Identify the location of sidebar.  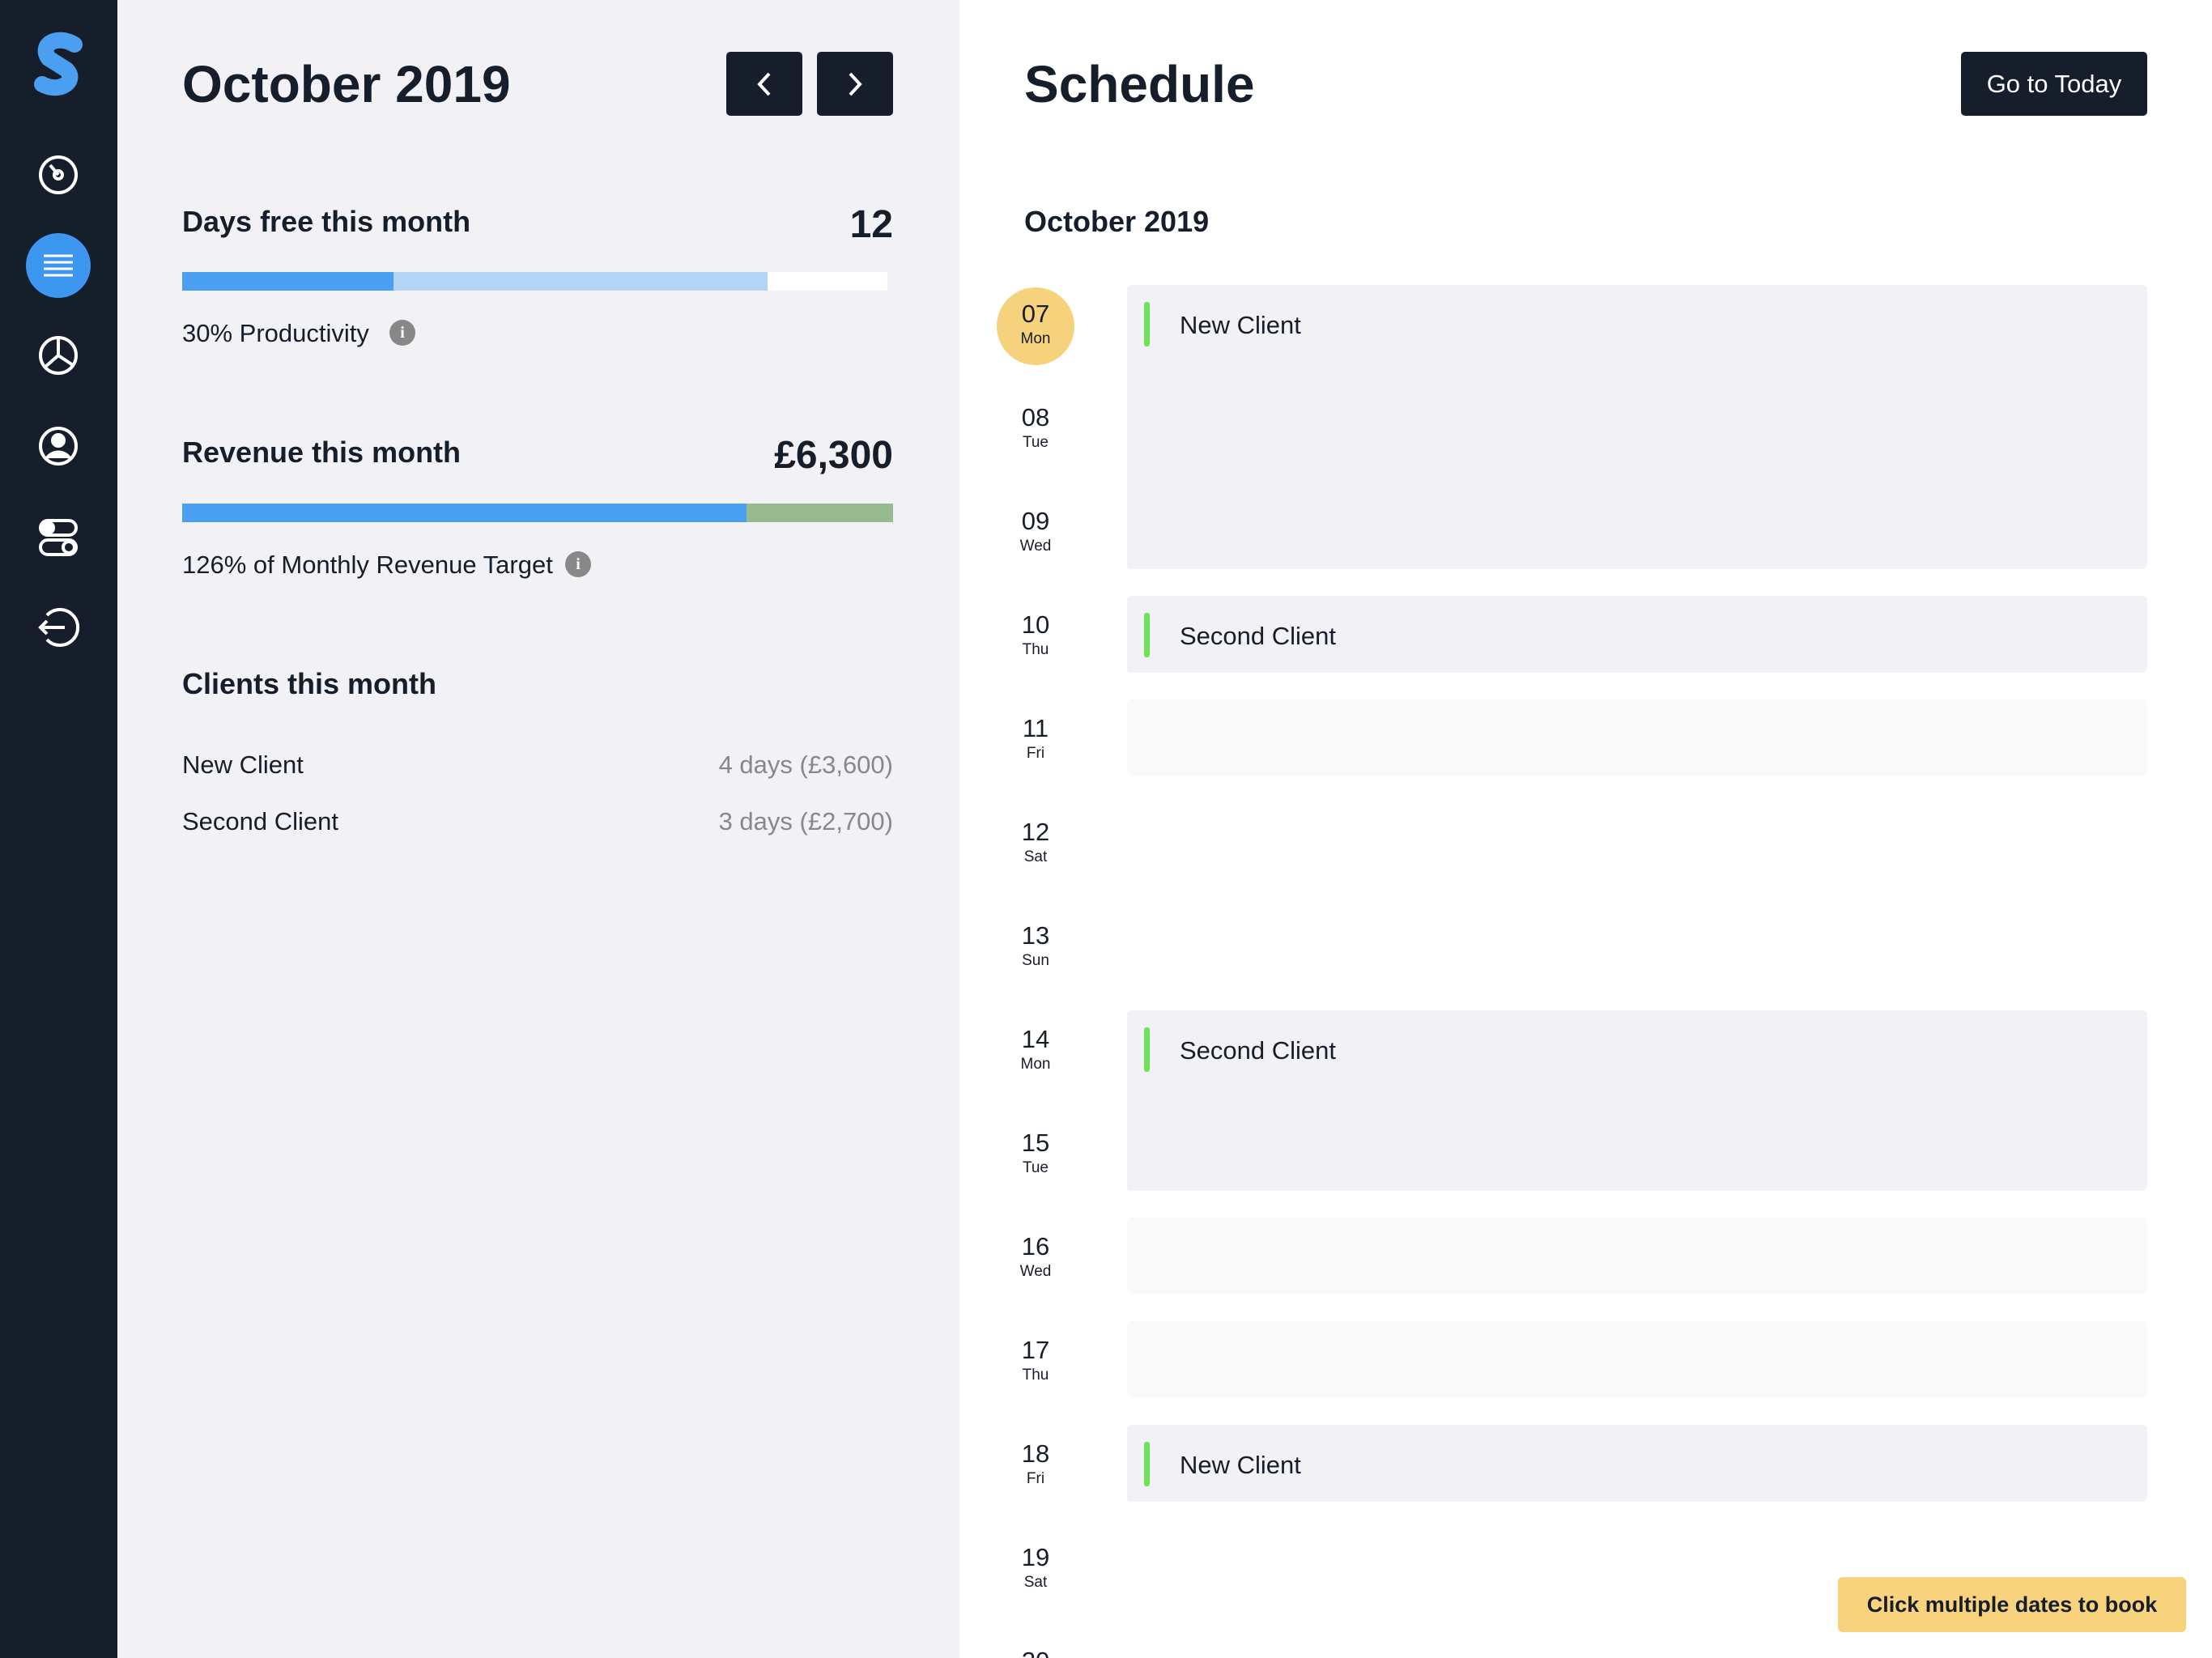
(58, 829).